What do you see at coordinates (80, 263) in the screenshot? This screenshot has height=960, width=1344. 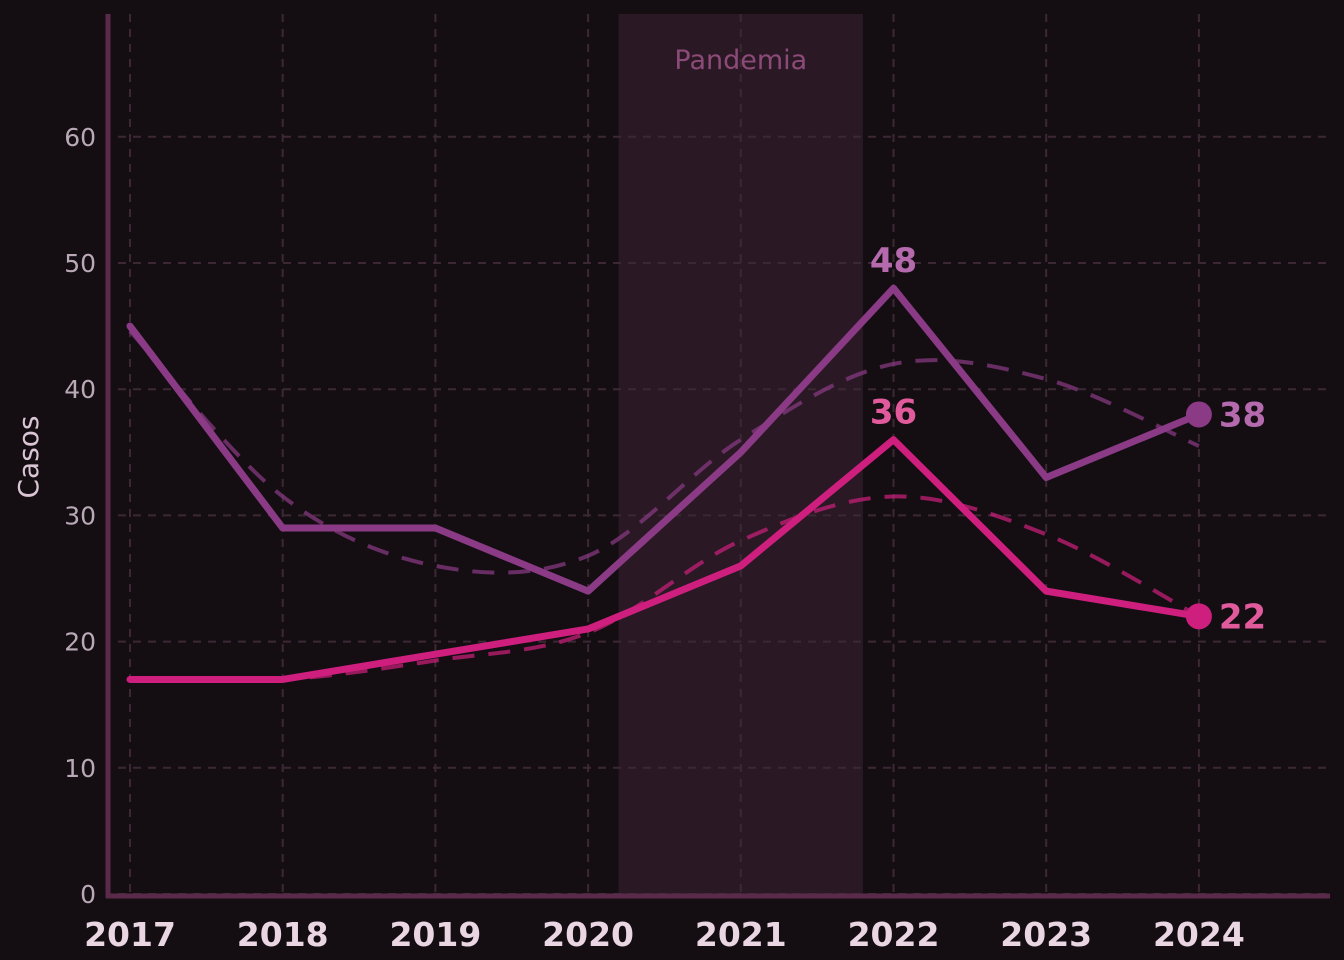 I see `y-tick-label: 50` at bounding box center [80, 263].